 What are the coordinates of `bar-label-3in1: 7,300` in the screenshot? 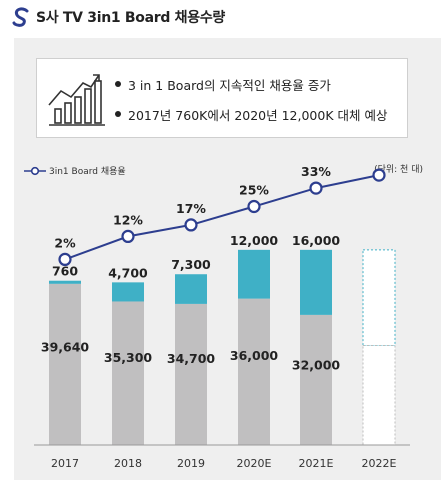 It's located at (191, 264).